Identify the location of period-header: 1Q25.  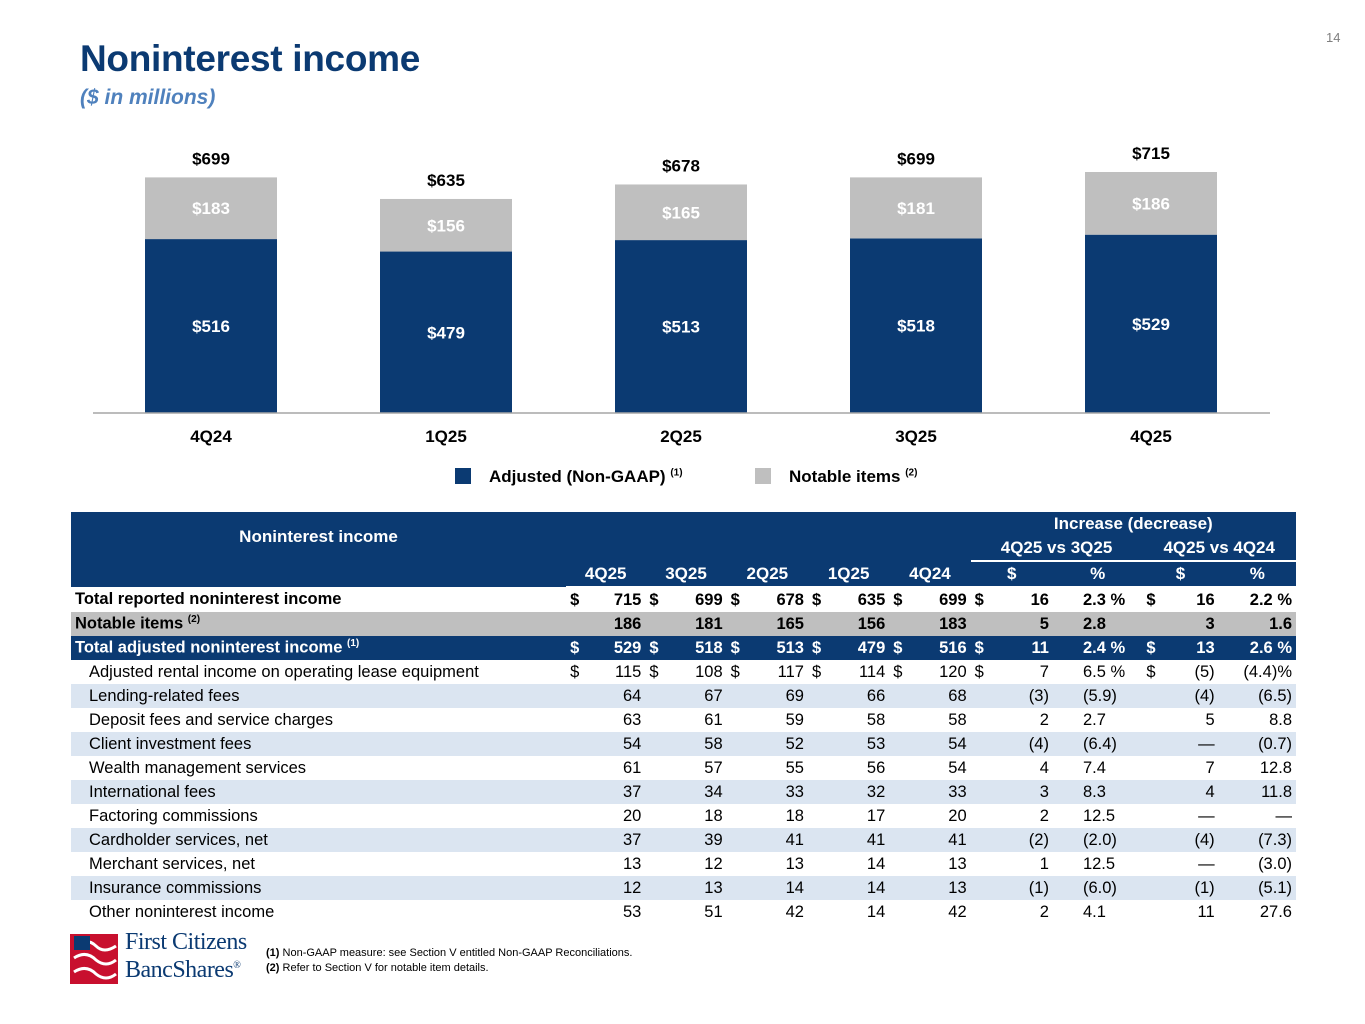
(848, 574).